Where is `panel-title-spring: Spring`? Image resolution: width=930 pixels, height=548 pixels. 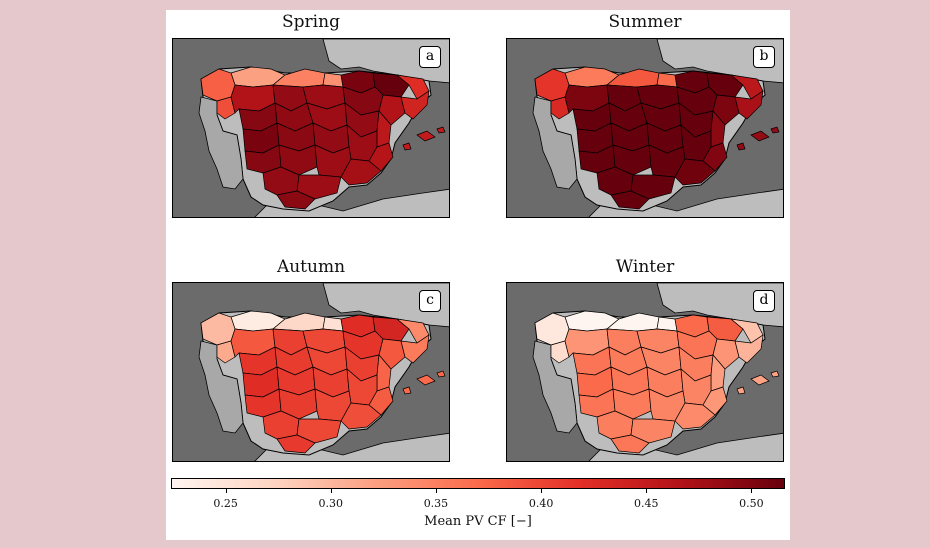 panel-title-spring: Spring is located at coordinates (311, 22).